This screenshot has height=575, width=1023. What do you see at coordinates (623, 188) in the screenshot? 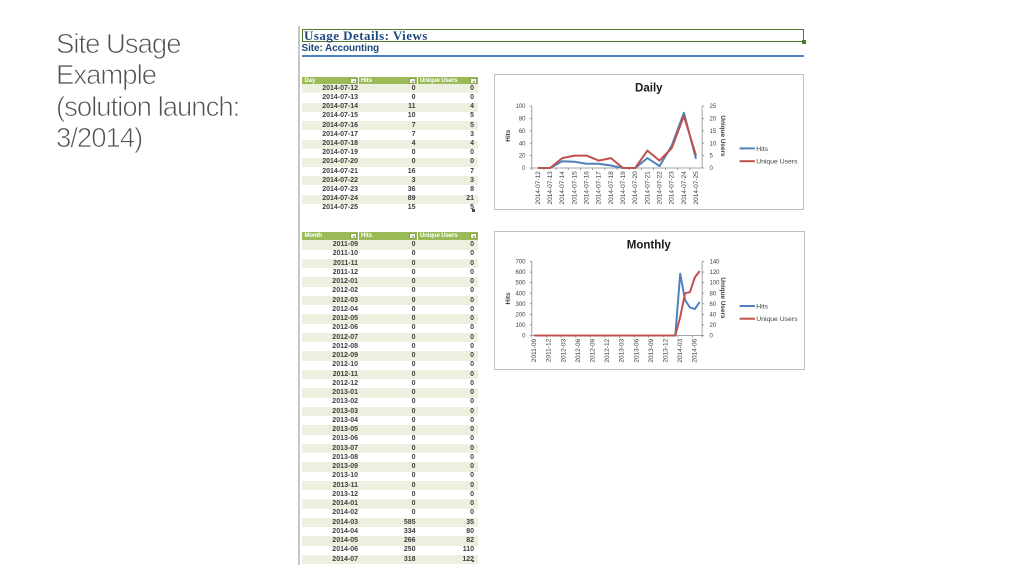
I see `svg-text: 2014-07-19` at bounding box center [623, 188].